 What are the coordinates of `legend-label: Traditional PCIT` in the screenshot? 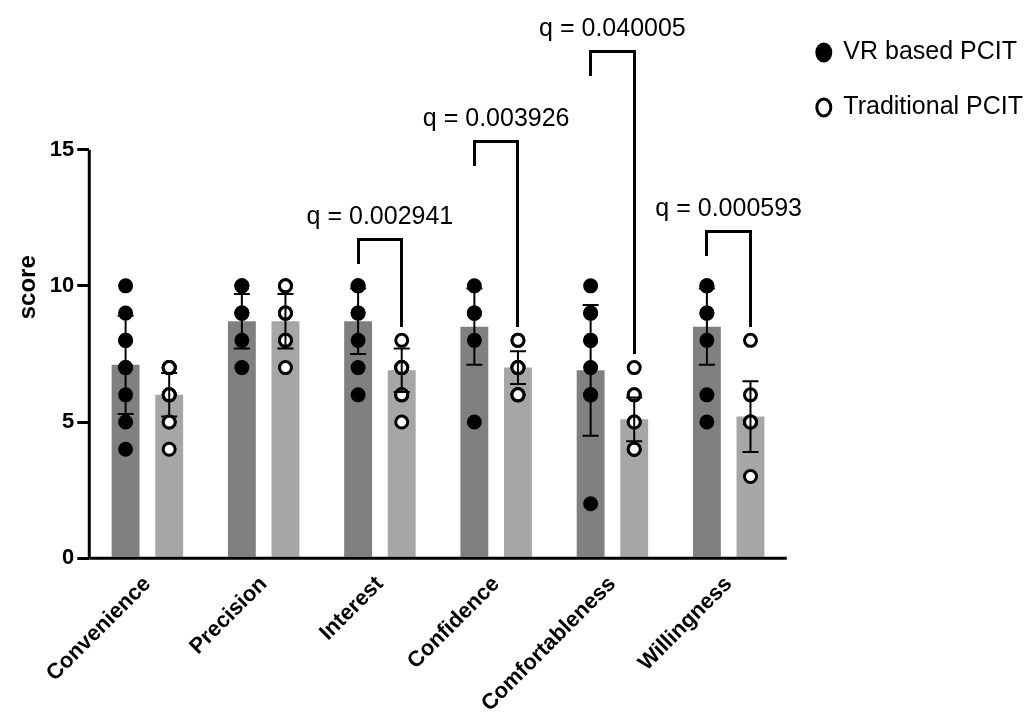 It's located at (933, 105).